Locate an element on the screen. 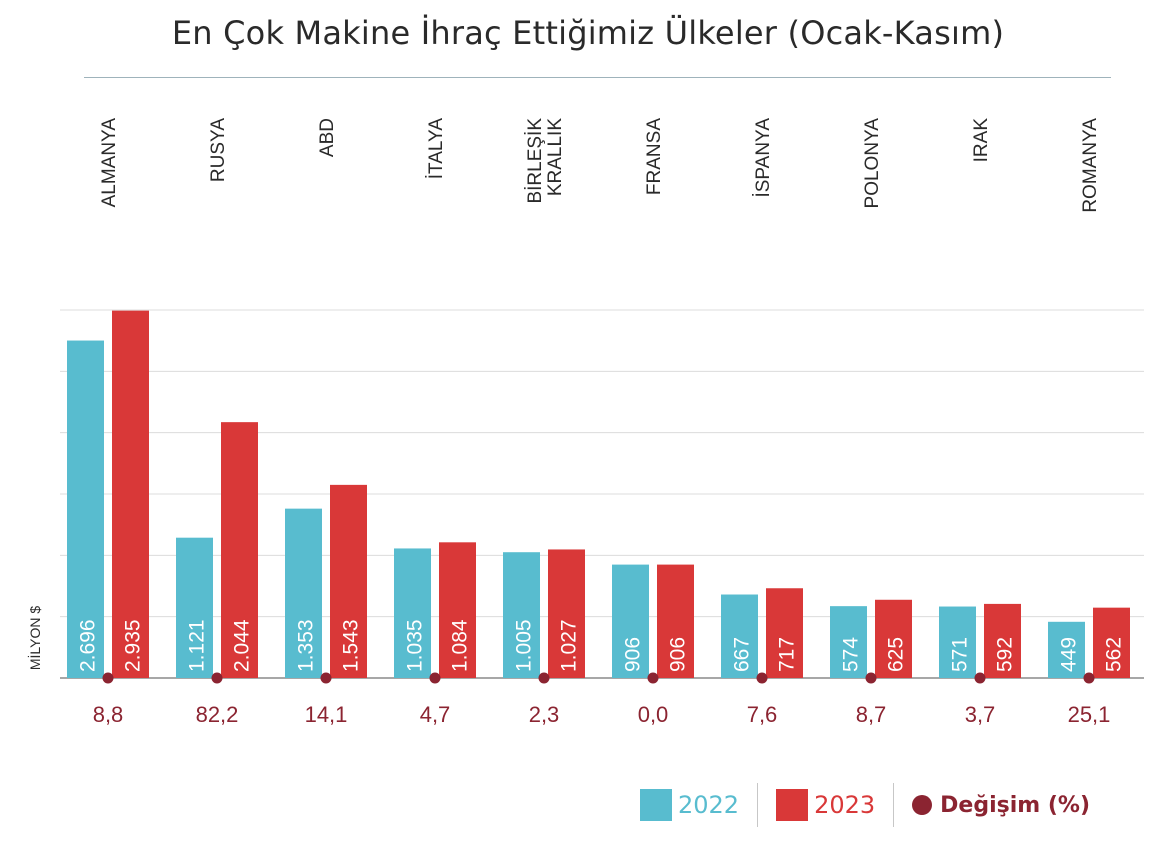 The height and width of the screenshot is (844, 1176). category-label: RUSYA is located at coordinates (218, 150).